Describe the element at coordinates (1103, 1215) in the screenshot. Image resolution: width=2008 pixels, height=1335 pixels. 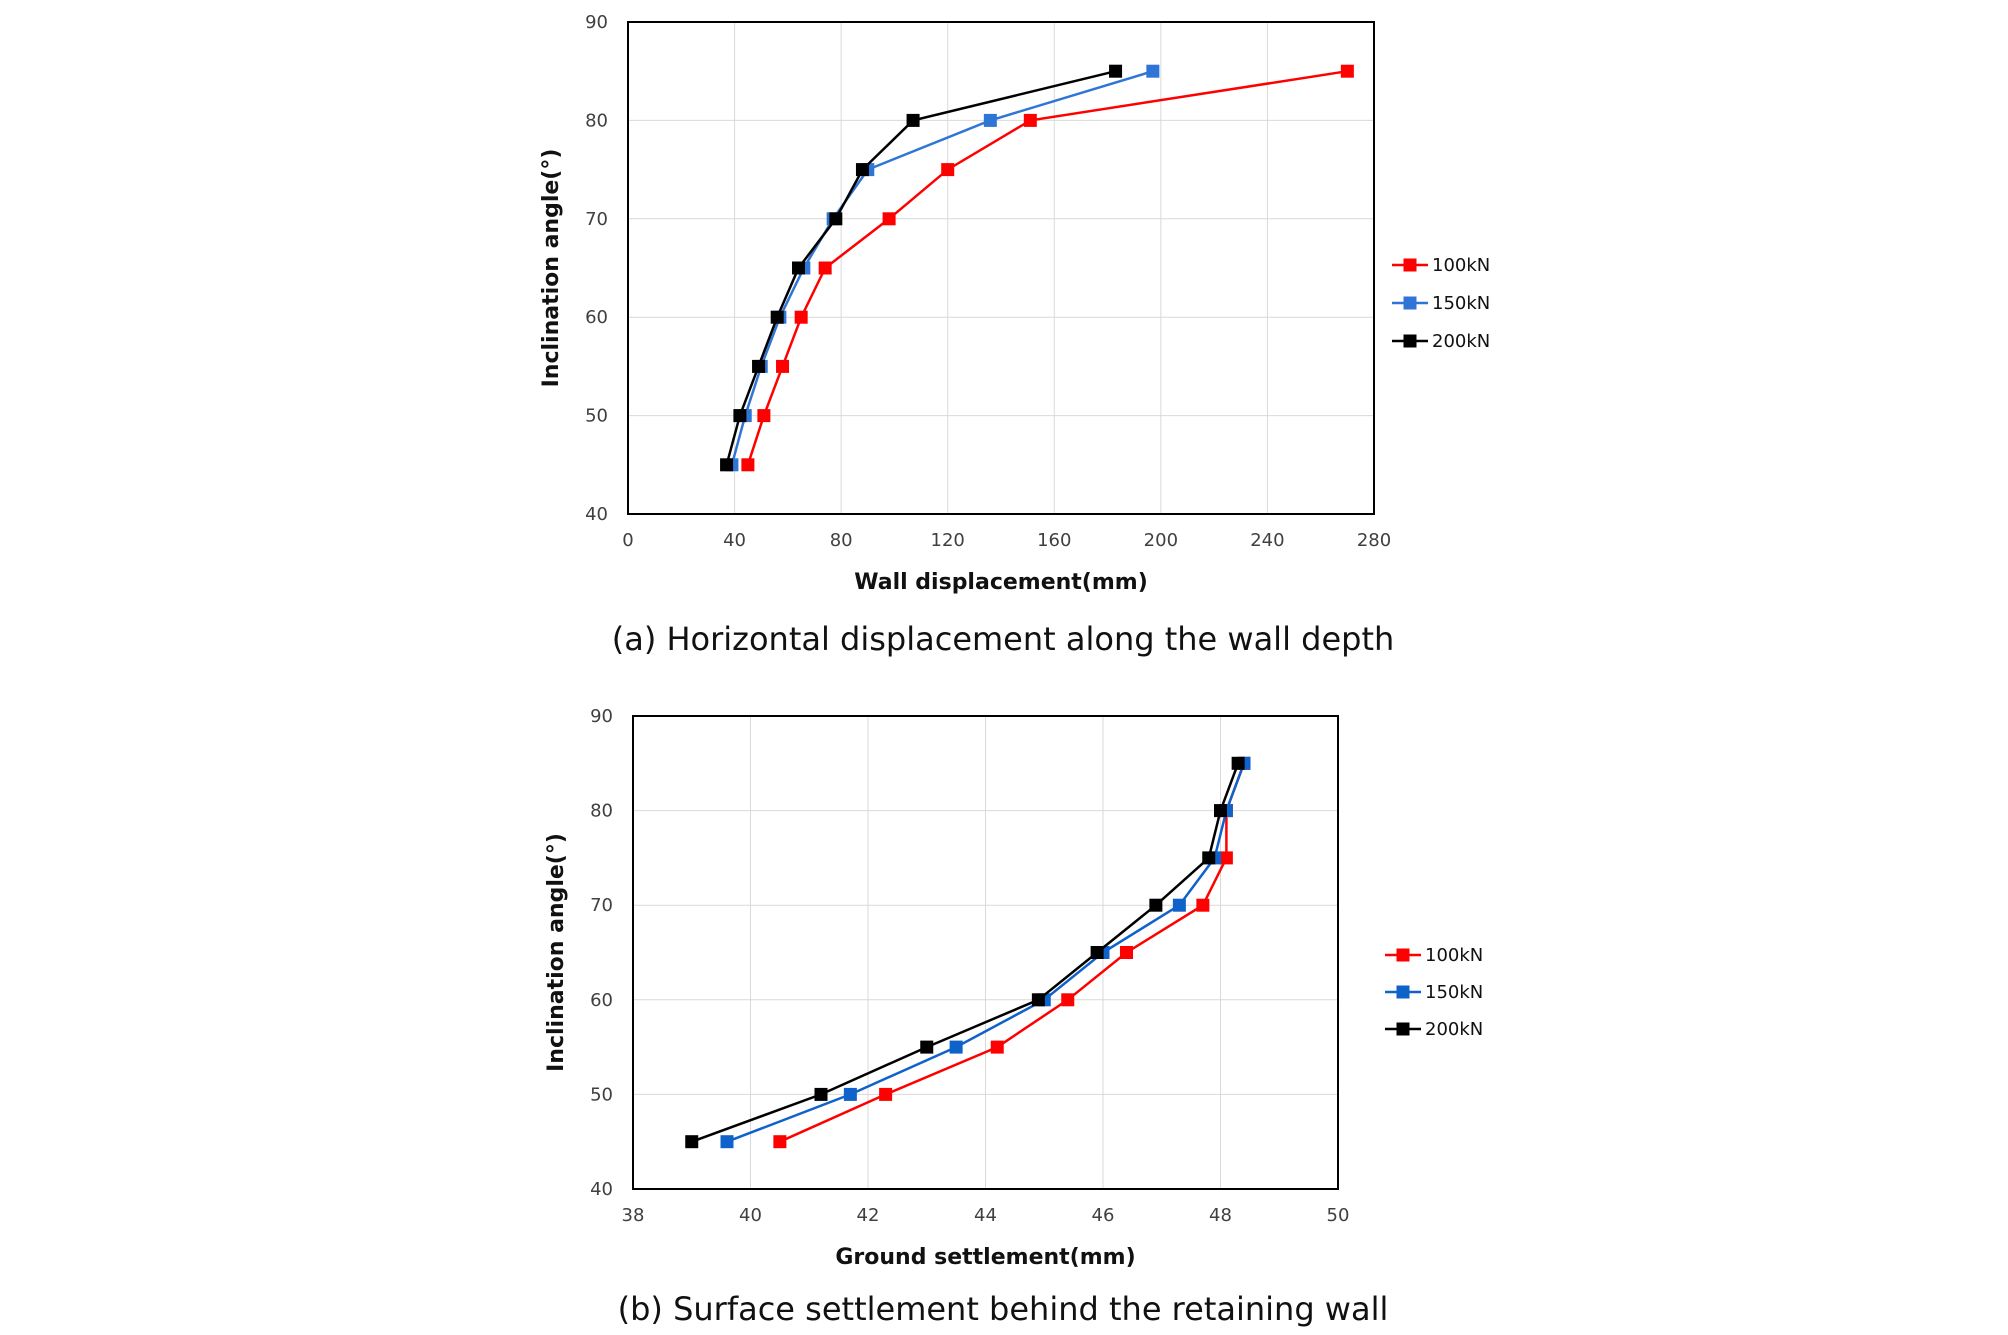
I see `x-tick-label: 46` at that location.